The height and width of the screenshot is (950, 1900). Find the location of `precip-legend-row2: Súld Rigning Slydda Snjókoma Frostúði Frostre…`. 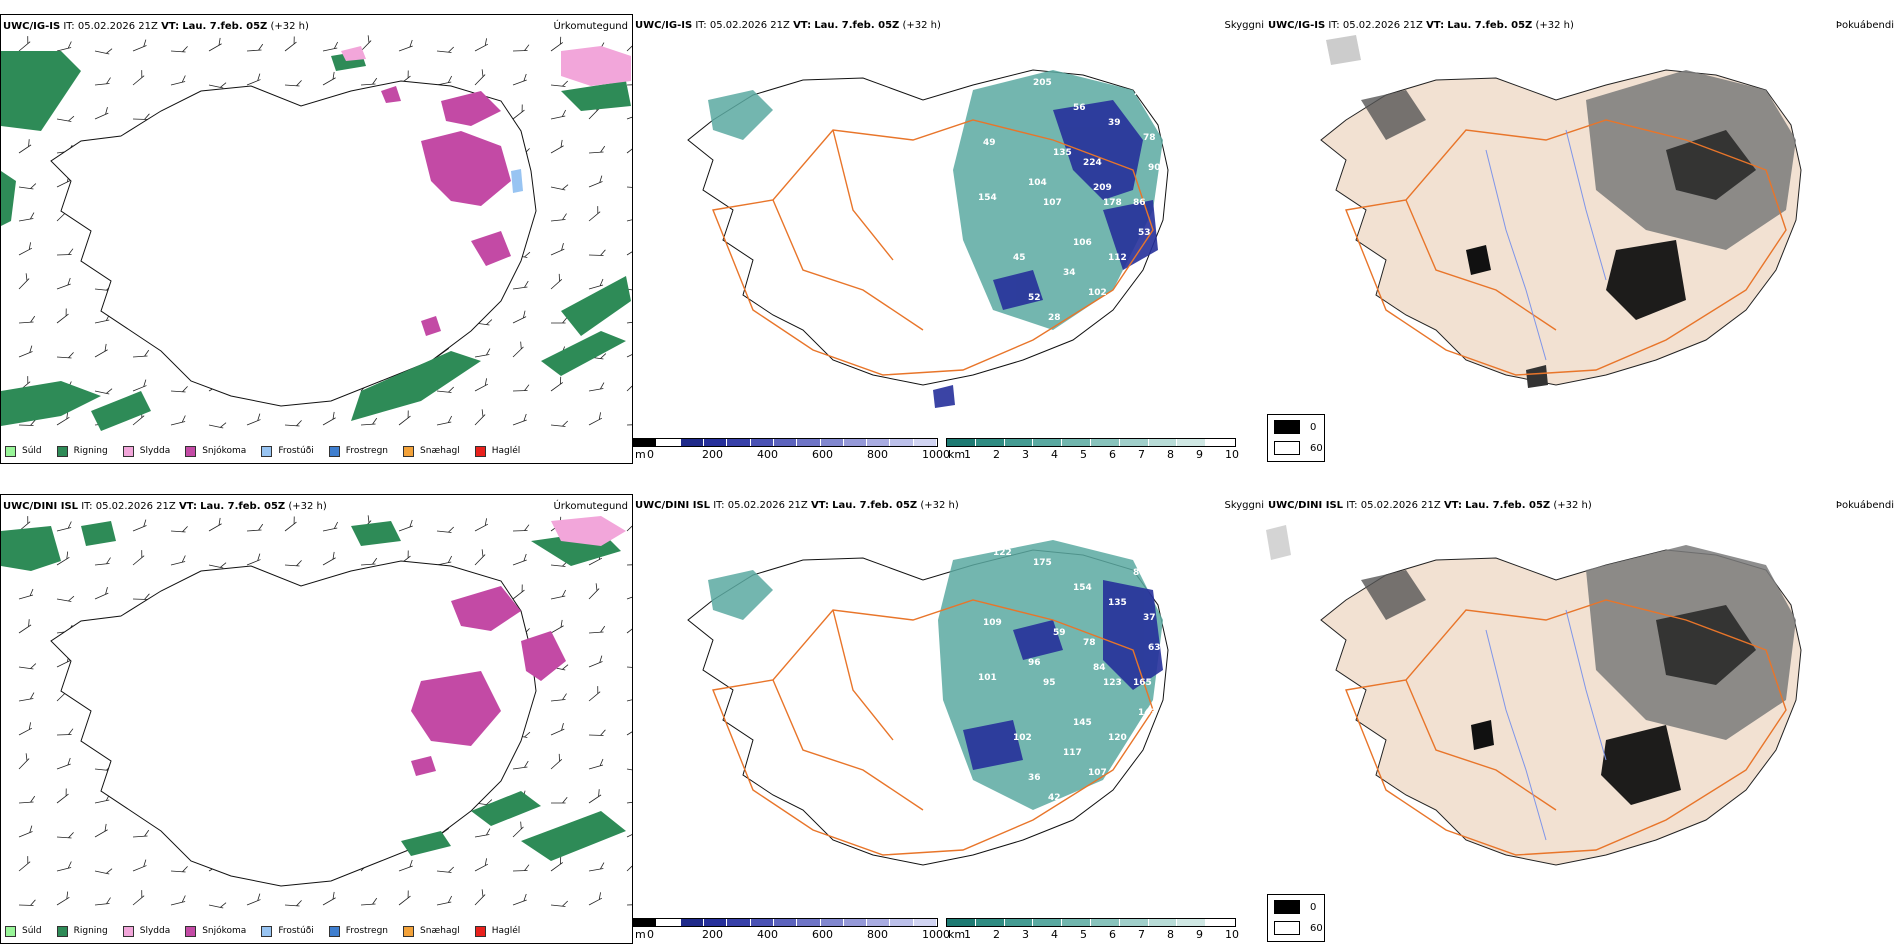

precip-legend-row2: Súld Rigning Slydda Snjókoma Frostúði Frostre… is located at coordinates (270, 931).